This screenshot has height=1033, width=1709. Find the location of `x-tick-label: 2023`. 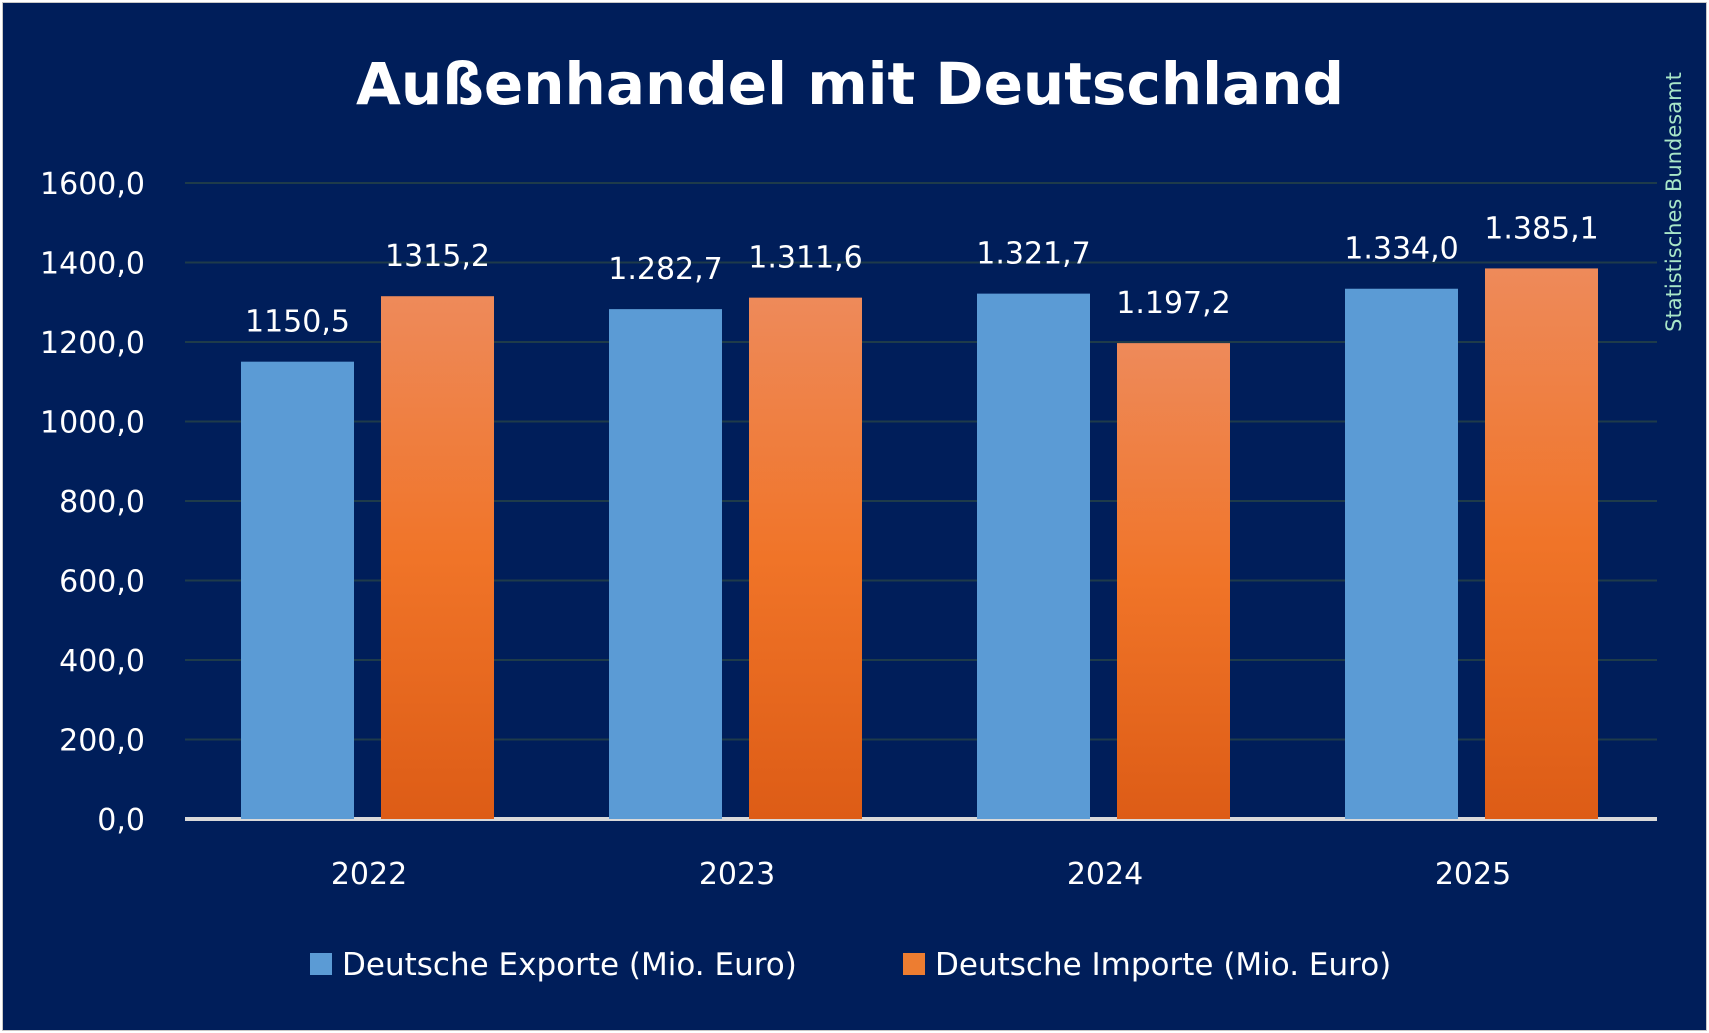

x-tick-label: 2023 is located at coordinates (737, 874).